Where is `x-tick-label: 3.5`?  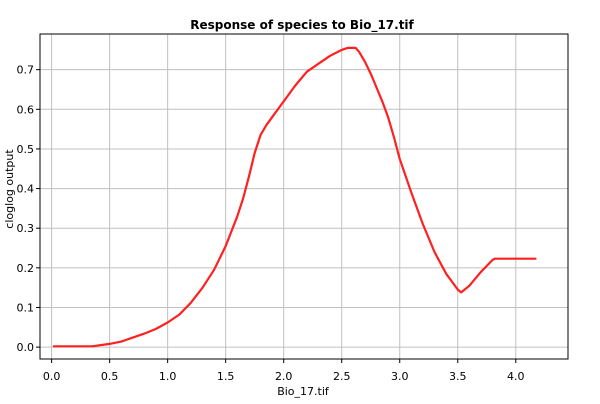 x-tick-label: 3.5 is located at coordinates (458, 376).